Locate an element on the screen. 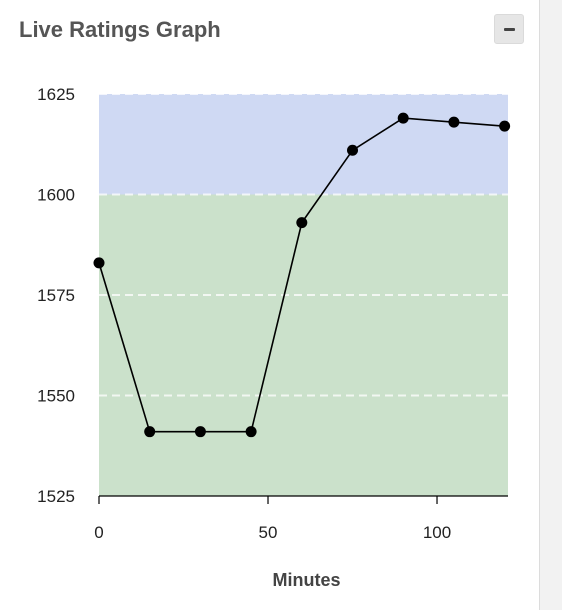 Image resolution: width=562 pixels, height=610 pixels. x-axis-title: Minutes is located at coordinates (306, 580).